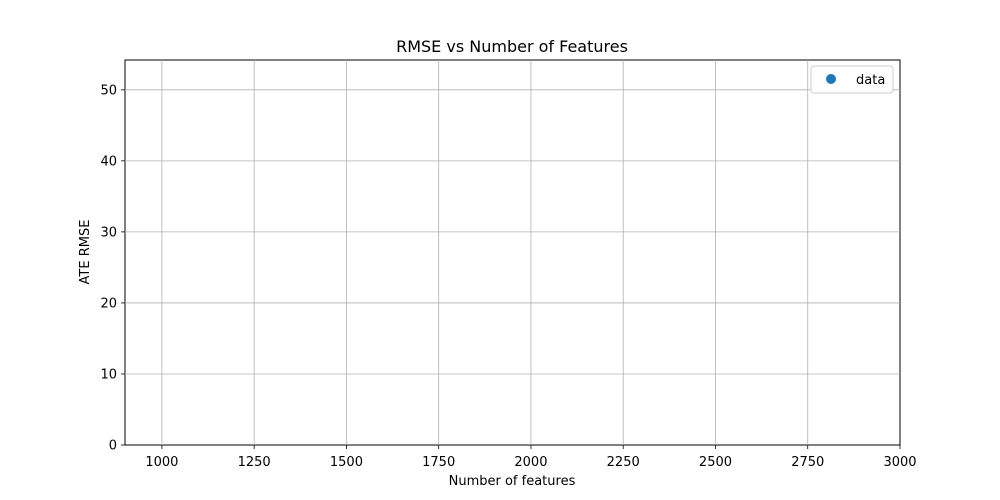 This screenshot has width=1000, height=500. Describe the element at coordinates (108, 374) in the screenshot. I see `y-tick-label: 10` at that location.